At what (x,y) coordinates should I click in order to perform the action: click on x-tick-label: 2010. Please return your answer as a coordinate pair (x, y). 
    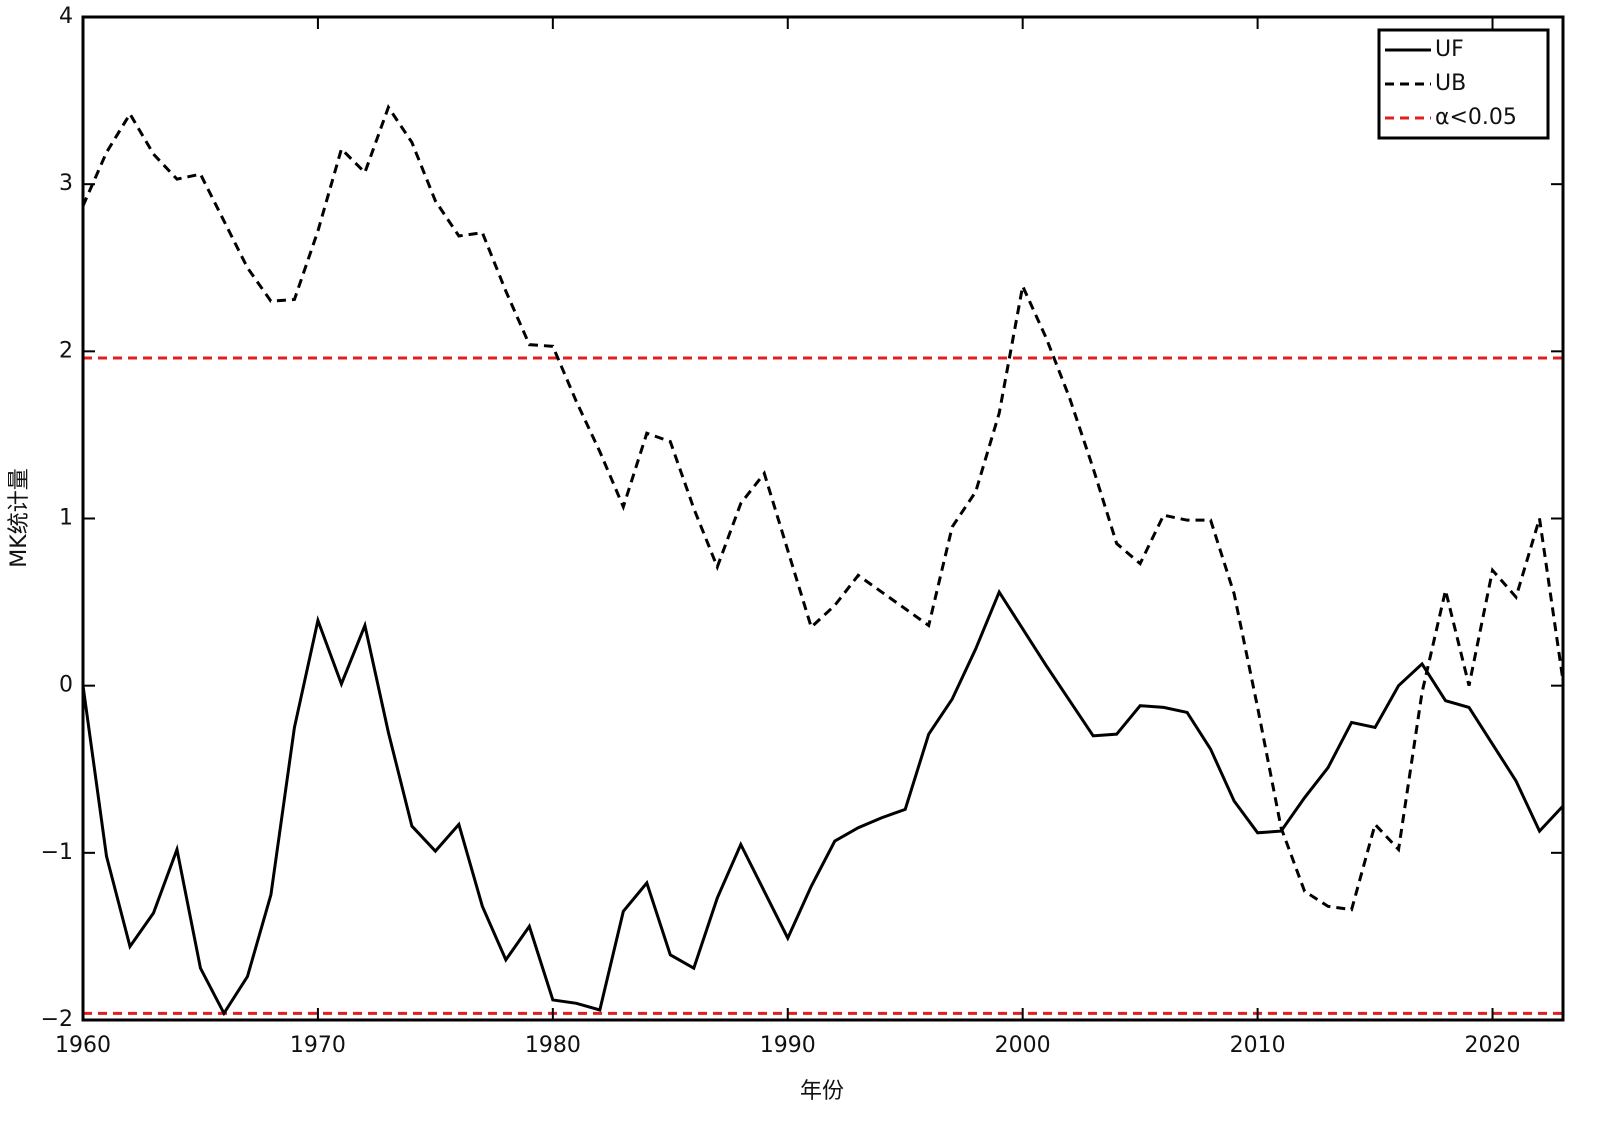
    Looking at the image, I should click on (1258, 1045).